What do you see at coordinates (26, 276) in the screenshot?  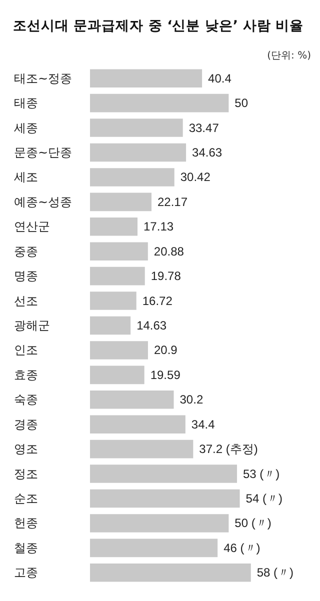 I see `y-tick-label: 명종` at bounding box center [26, 276].